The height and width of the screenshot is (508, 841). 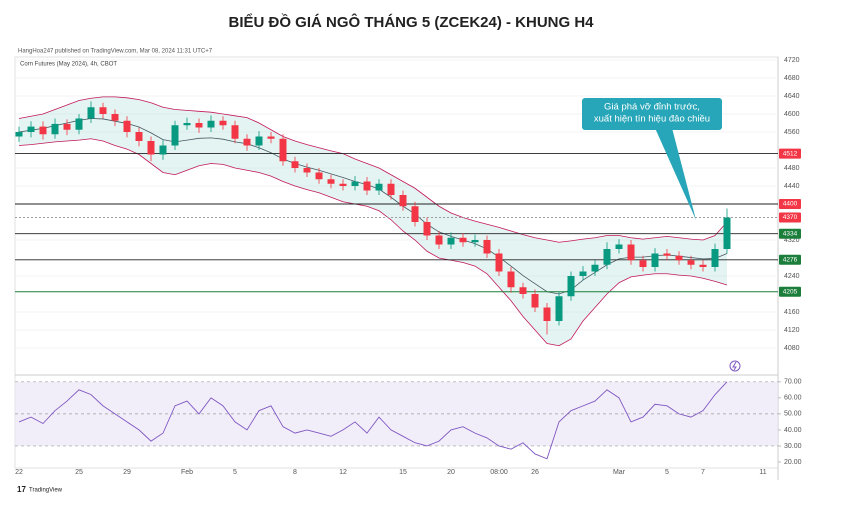 I want to click on annotation-text: Giá phá vỡ đỉnh trước,, so click(x=652, y=107).